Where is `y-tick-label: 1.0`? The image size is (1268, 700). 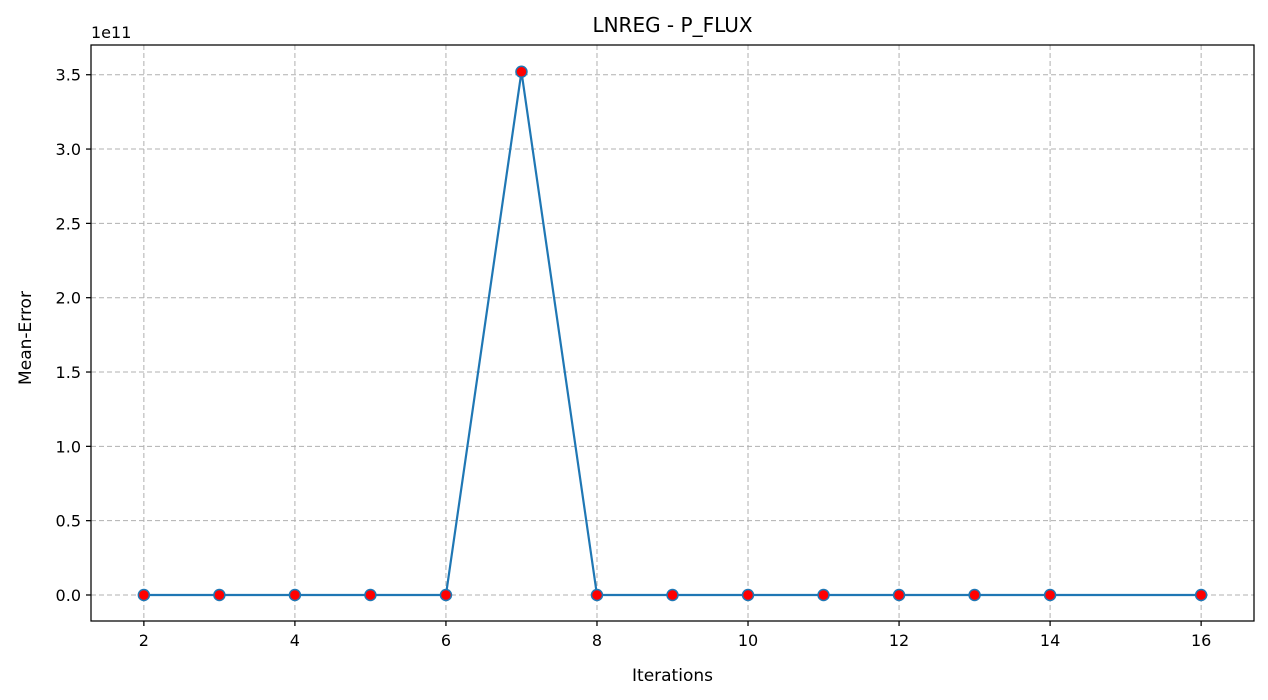 y-tick-label: 1.0 is located at coordinates (68, 446).